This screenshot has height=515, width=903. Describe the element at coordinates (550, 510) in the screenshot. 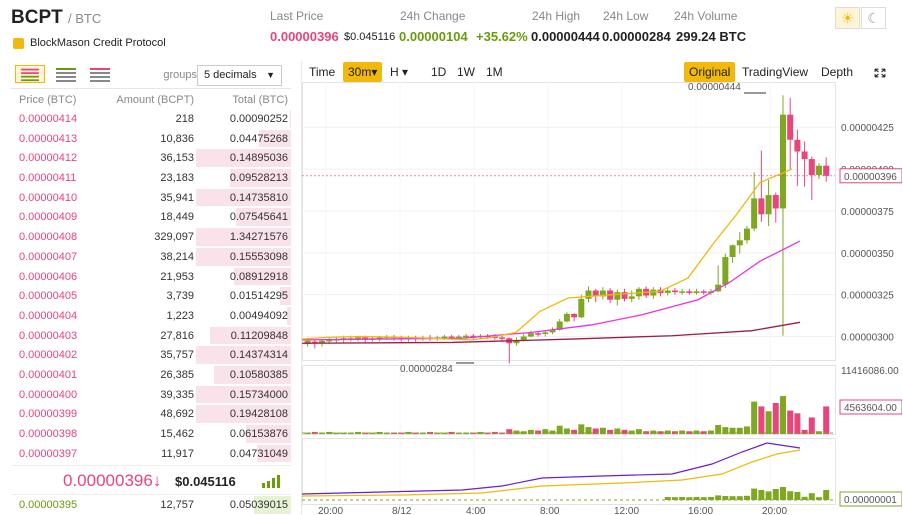

I see `time-axis-label: 8:00` at that location.